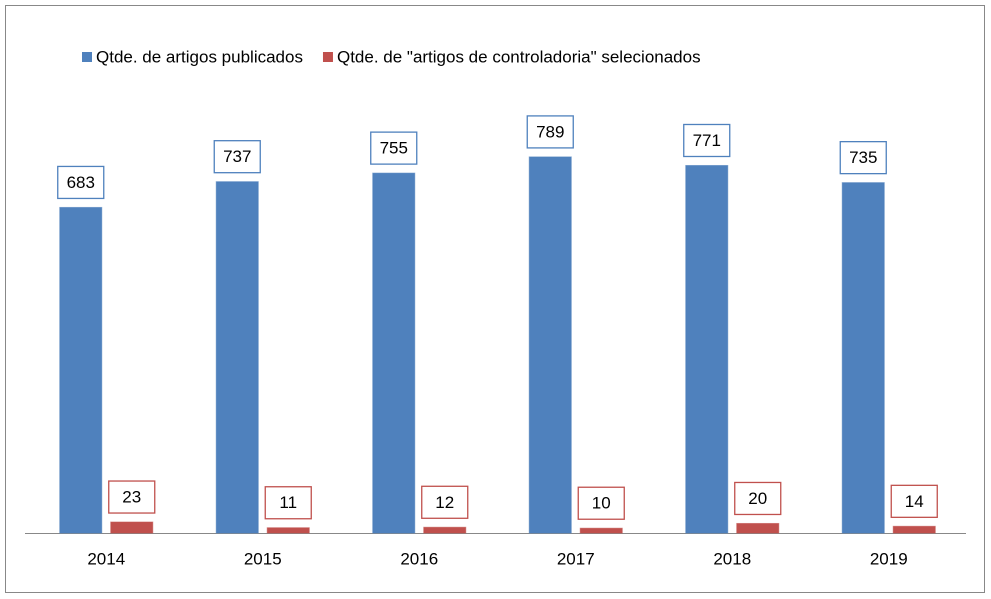 The width and height of the screenshot is (991, 599). I want to click on x-tick-label: 2017, so click(576, 558).